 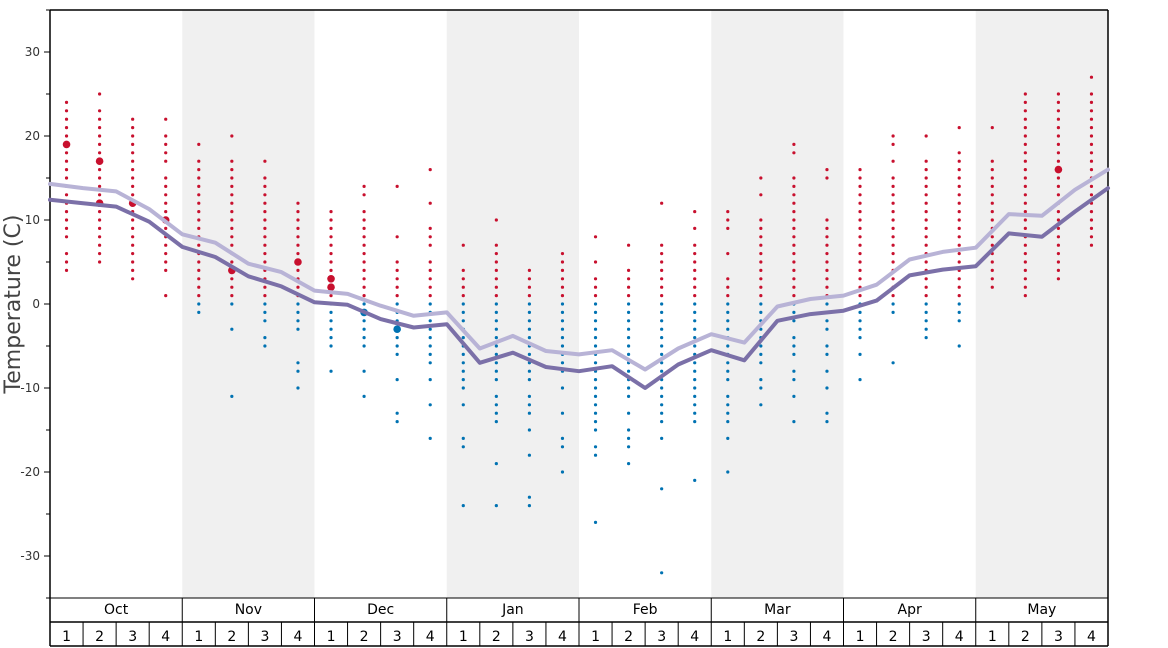 What do you see at coordinates (132, 637) in the screenshot?
I see `week-label: 3` at bounding box center [132, 637].